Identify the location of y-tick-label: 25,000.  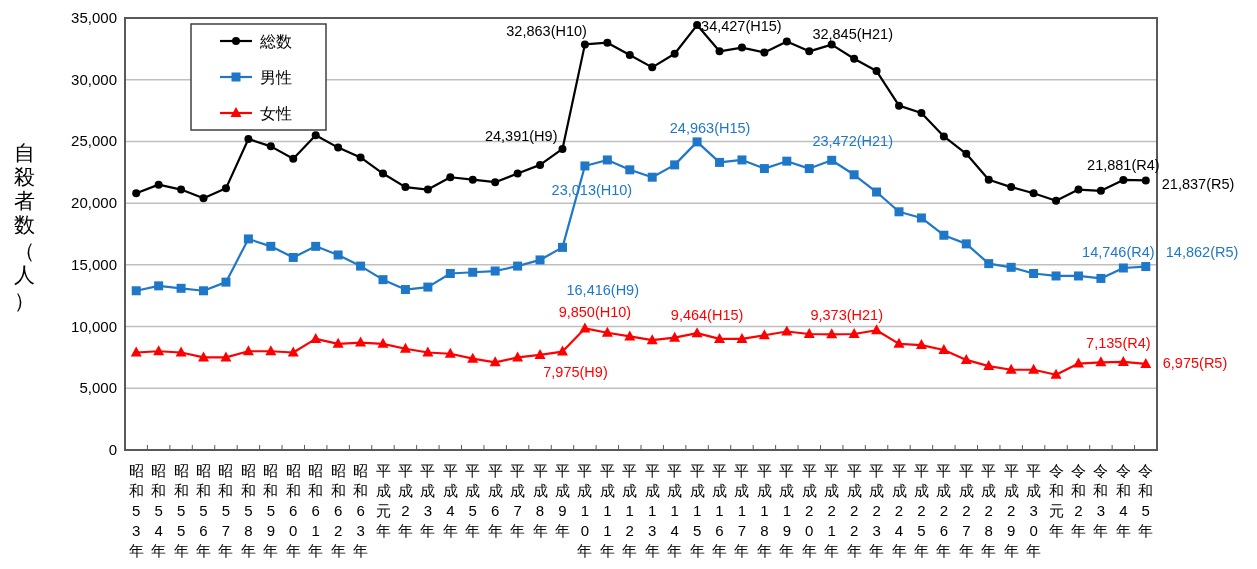
(94, 141).